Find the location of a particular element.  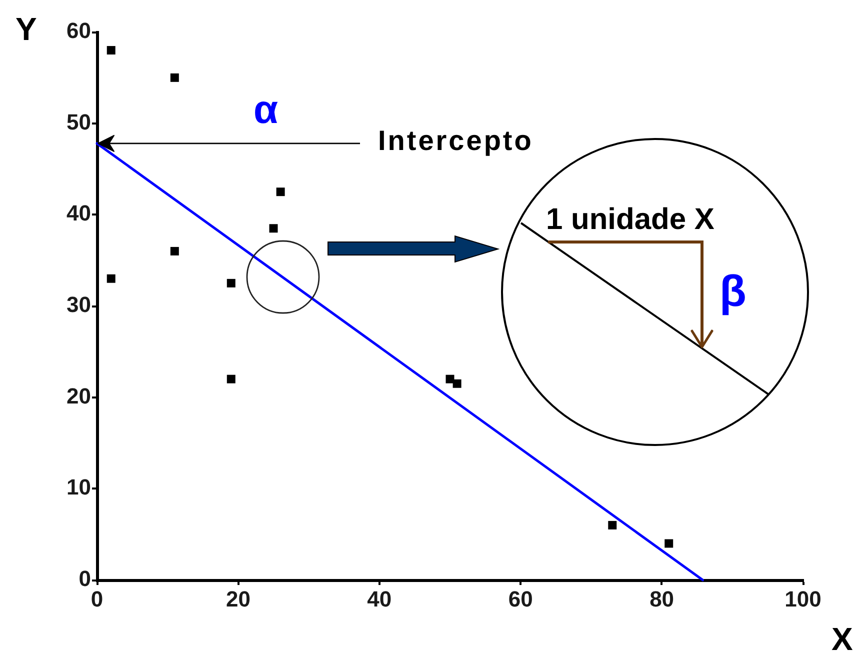

y-tick-label: 30 is located at coordinates (78, 305).